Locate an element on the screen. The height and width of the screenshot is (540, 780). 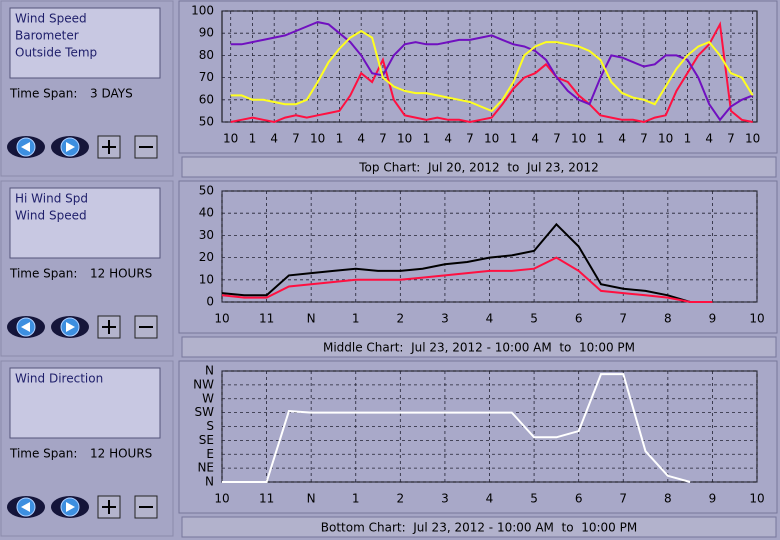
y-tick-label: 10 is located at coordinates (206, 279).